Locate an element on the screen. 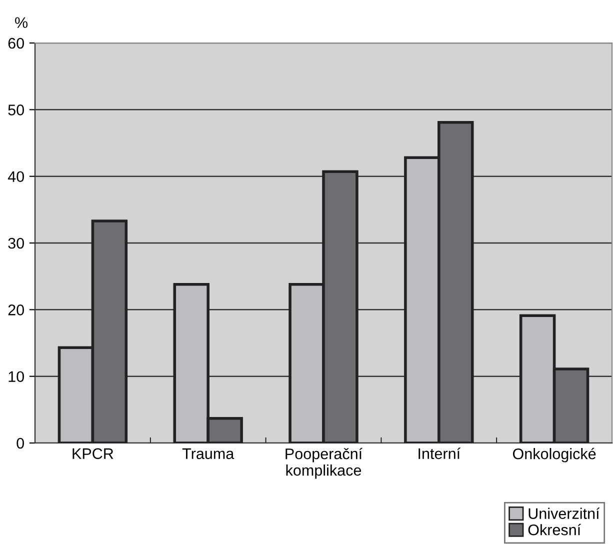  y-tick-label: 0 is located at coordinates (20, 443).